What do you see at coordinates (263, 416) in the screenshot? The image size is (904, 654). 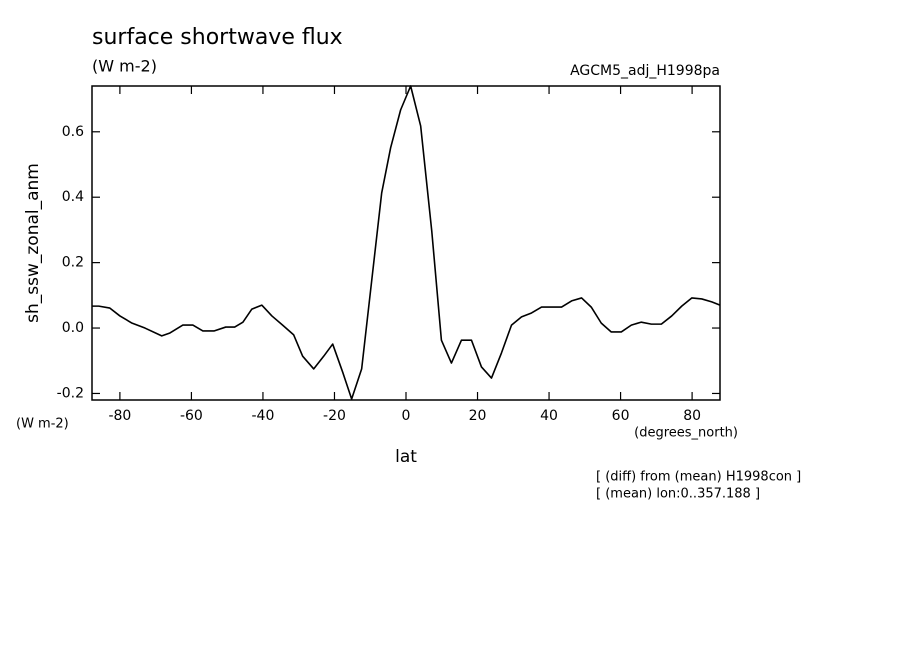 I see `x-tick-label: -40` at bounding box center [263, 416].